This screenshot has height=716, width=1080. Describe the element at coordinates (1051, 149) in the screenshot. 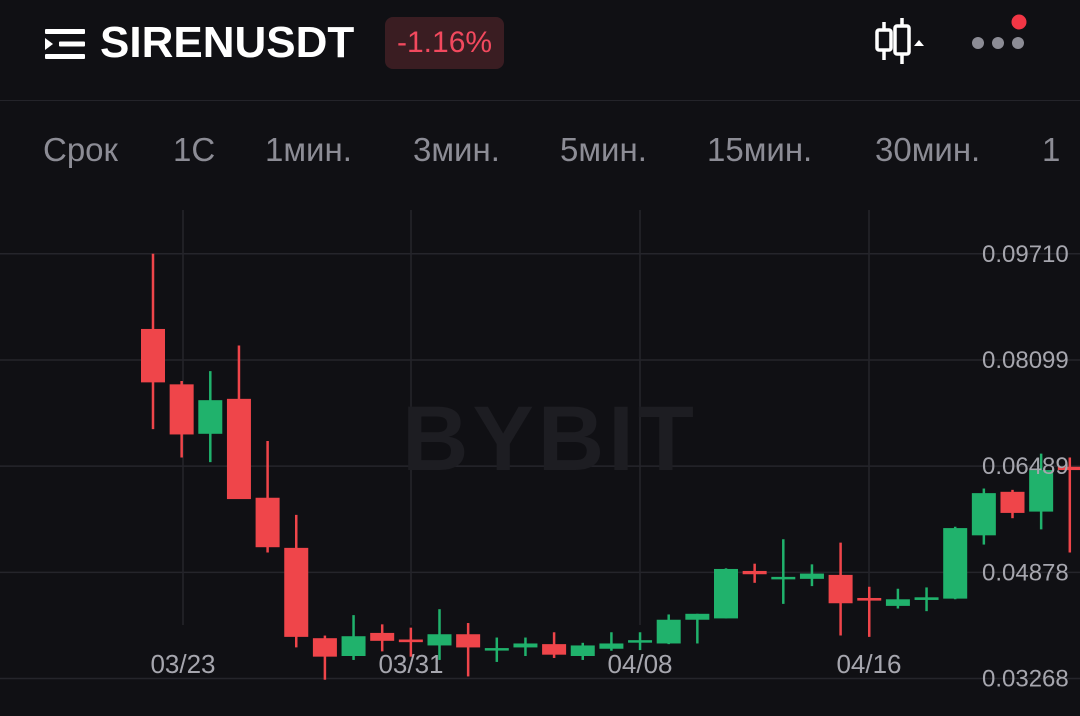

I see `tab-1-partial: 1` at that location.